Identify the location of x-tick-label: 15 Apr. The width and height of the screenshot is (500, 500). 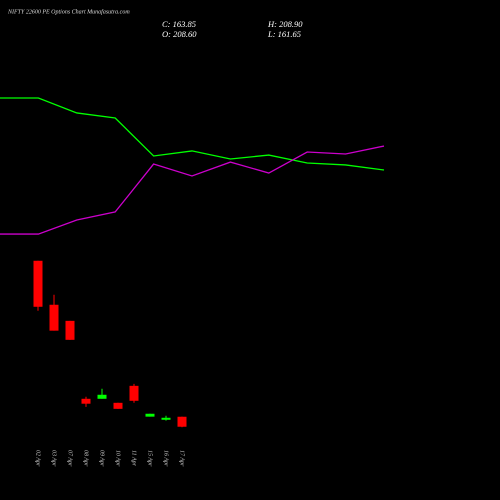
(150, 458).